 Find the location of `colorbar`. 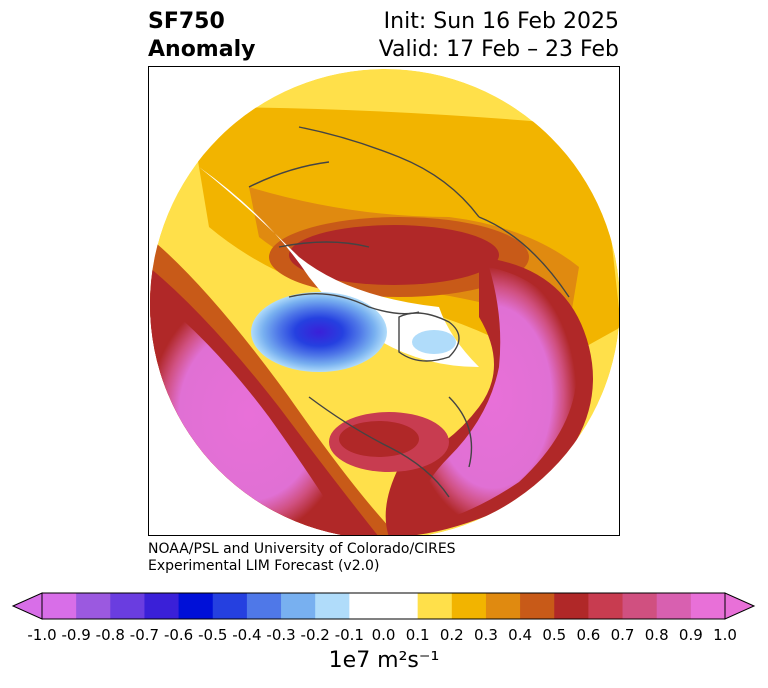

colorbar is located at coordinates (383, 606).